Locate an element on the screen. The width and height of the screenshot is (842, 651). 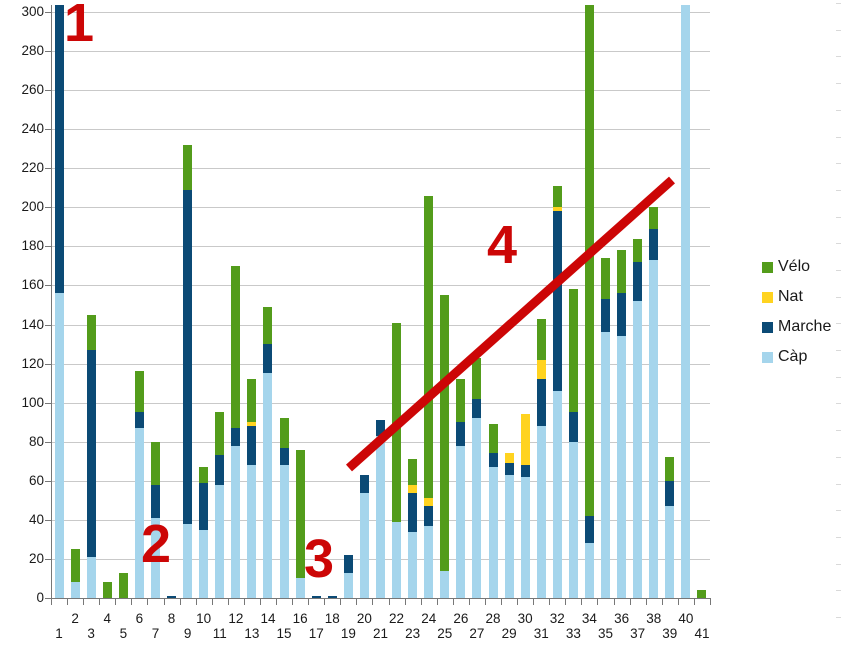
bar-33-segment-vélo is located at coordinates (573, 351).